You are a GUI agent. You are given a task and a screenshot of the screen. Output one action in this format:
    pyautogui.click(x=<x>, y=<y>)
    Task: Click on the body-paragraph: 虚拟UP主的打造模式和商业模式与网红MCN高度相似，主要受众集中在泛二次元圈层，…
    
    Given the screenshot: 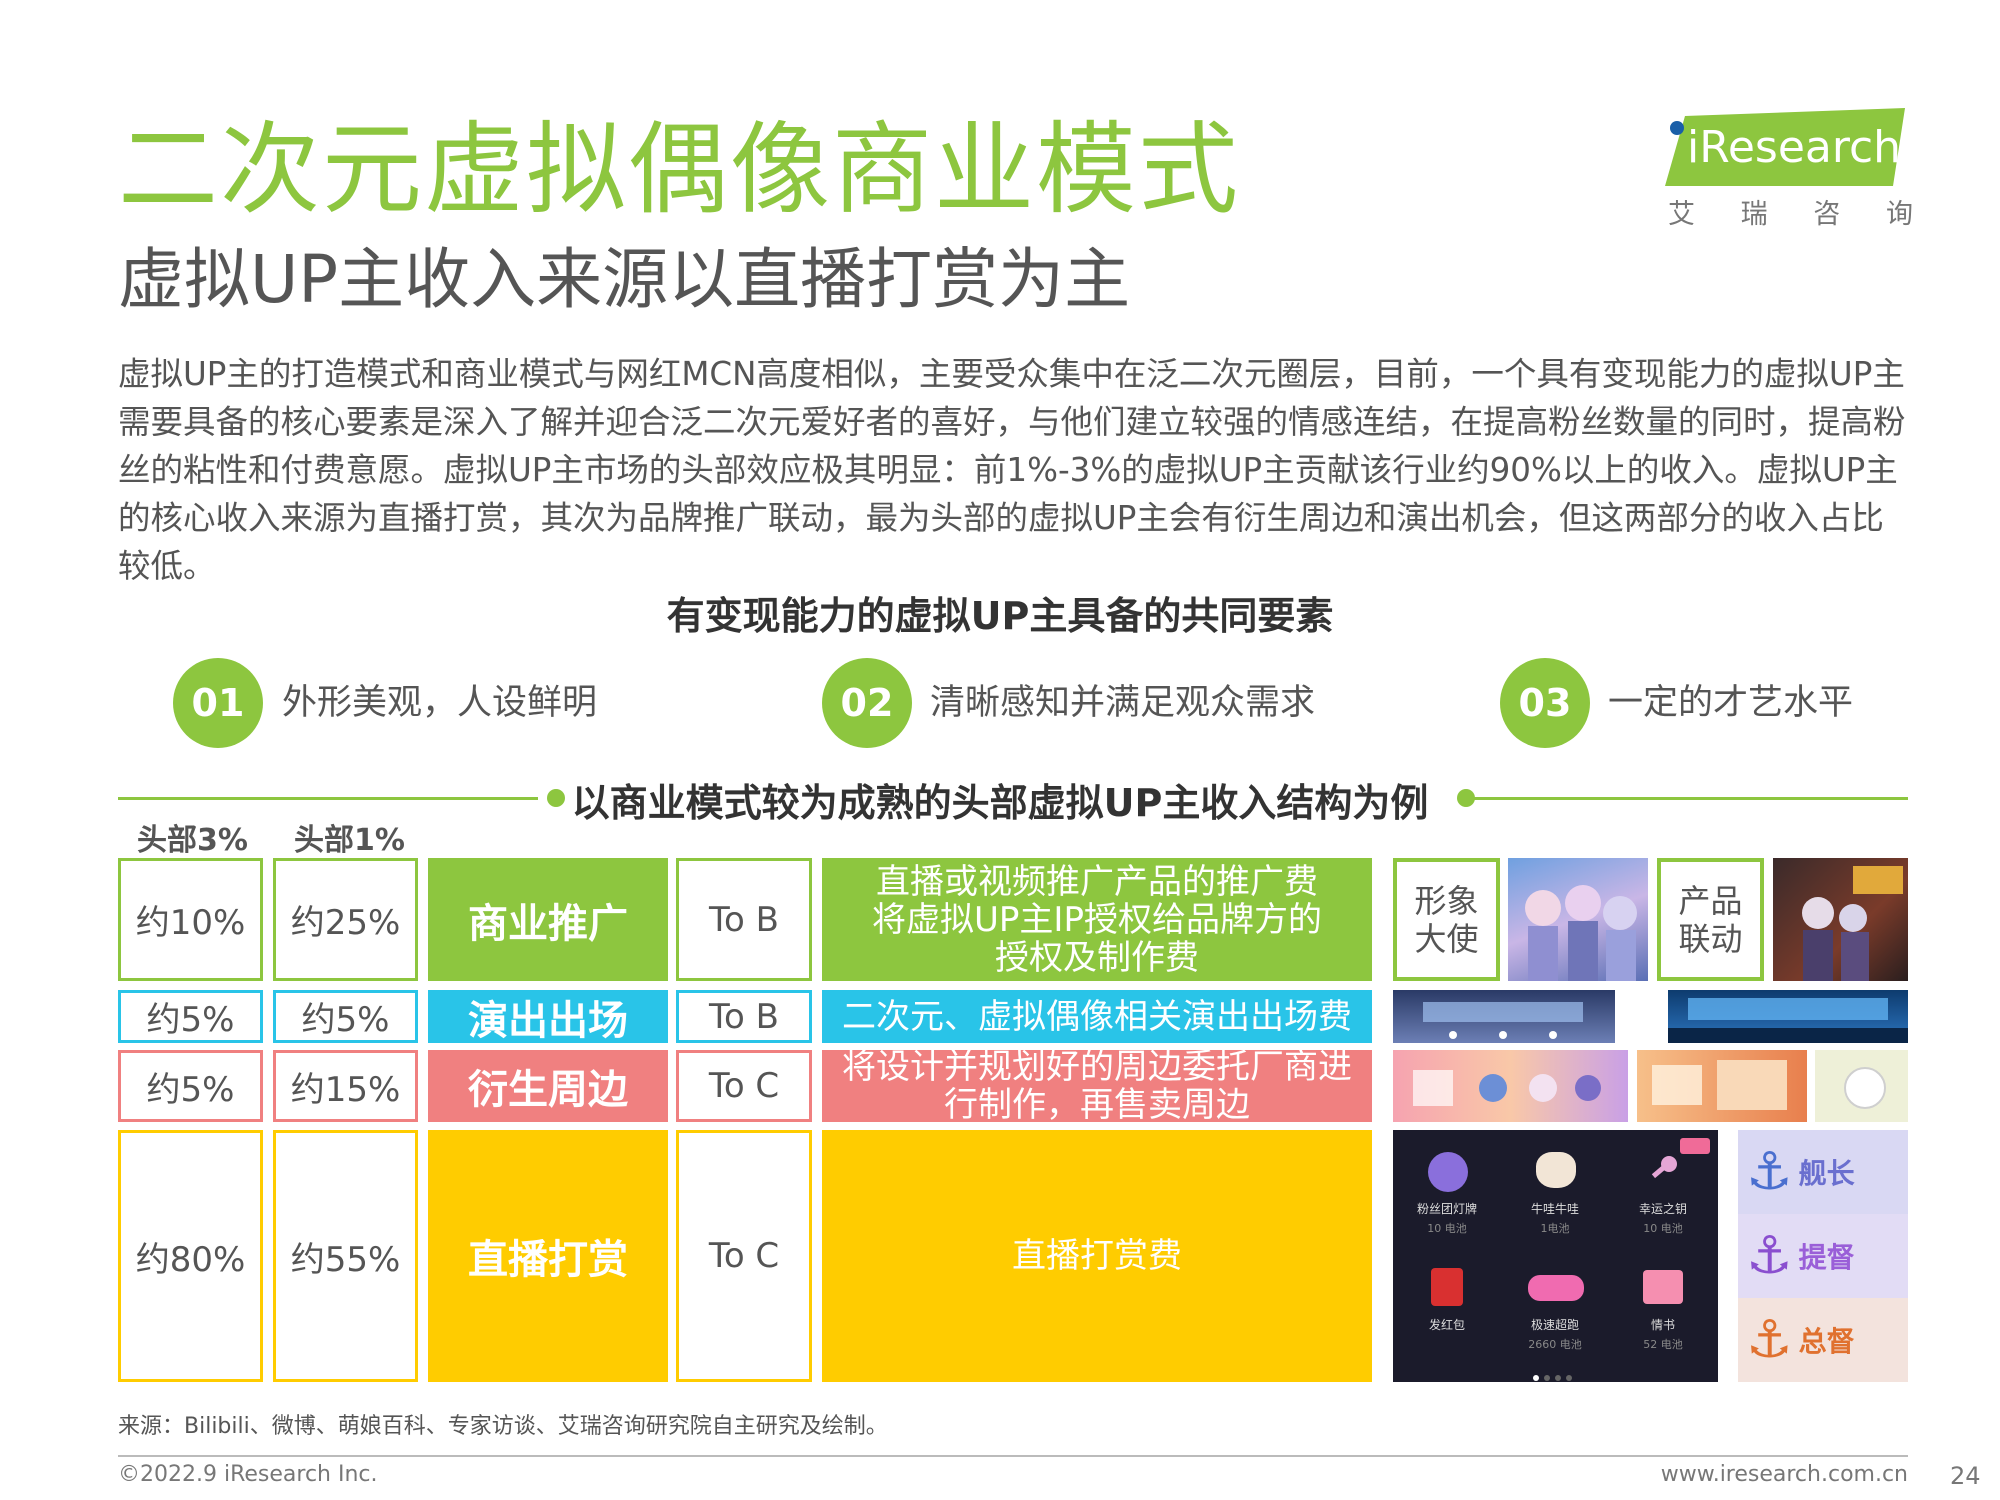 What is the action you would take?
    pyautogui.click(x=1012, y=470)
    